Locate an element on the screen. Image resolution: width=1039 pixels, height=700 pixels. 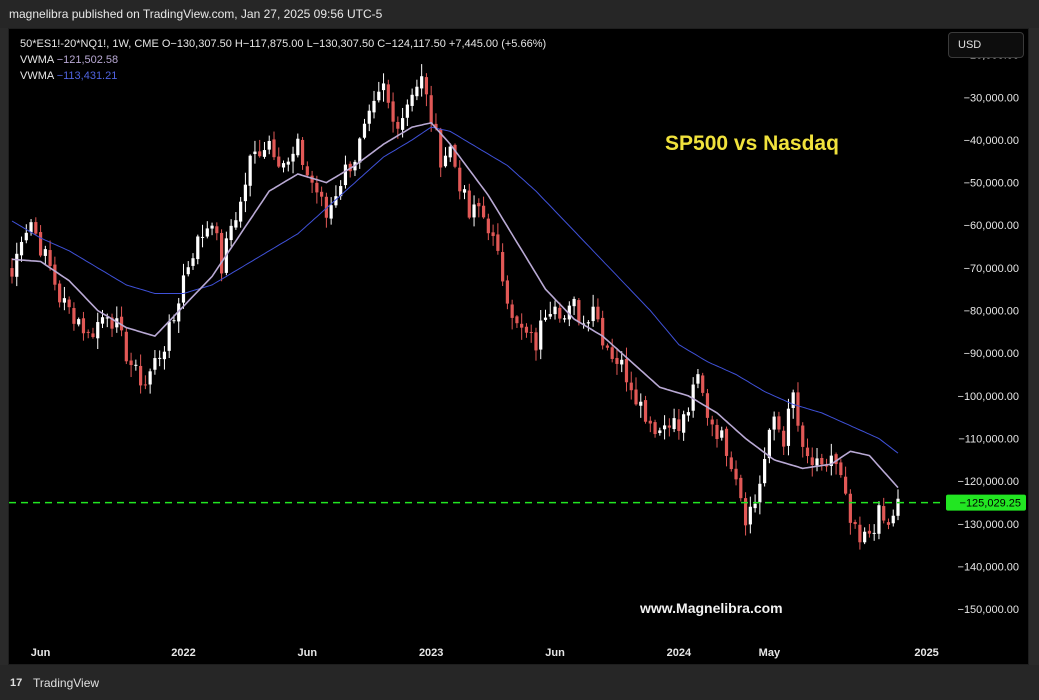
x-tick-label: May is located at coordinates (770, 653).